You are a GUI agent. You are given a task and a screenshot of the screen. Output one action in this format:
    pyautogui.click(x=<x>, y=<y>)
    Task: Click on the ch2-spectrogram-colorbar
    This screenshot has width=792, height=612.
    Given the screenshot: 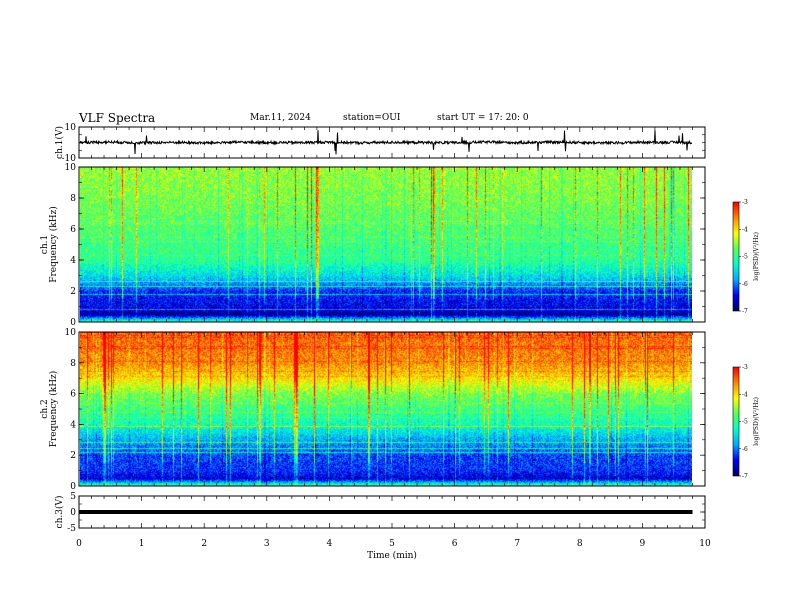 What is the action you would take?
    pyautogui.click(x=736, y=421)
    